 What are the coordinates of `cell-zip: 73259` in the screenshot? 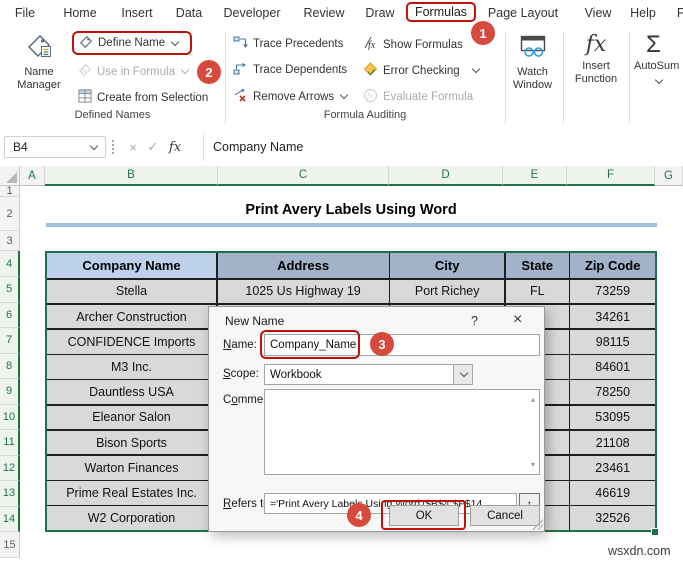 It's located at (612, 291).